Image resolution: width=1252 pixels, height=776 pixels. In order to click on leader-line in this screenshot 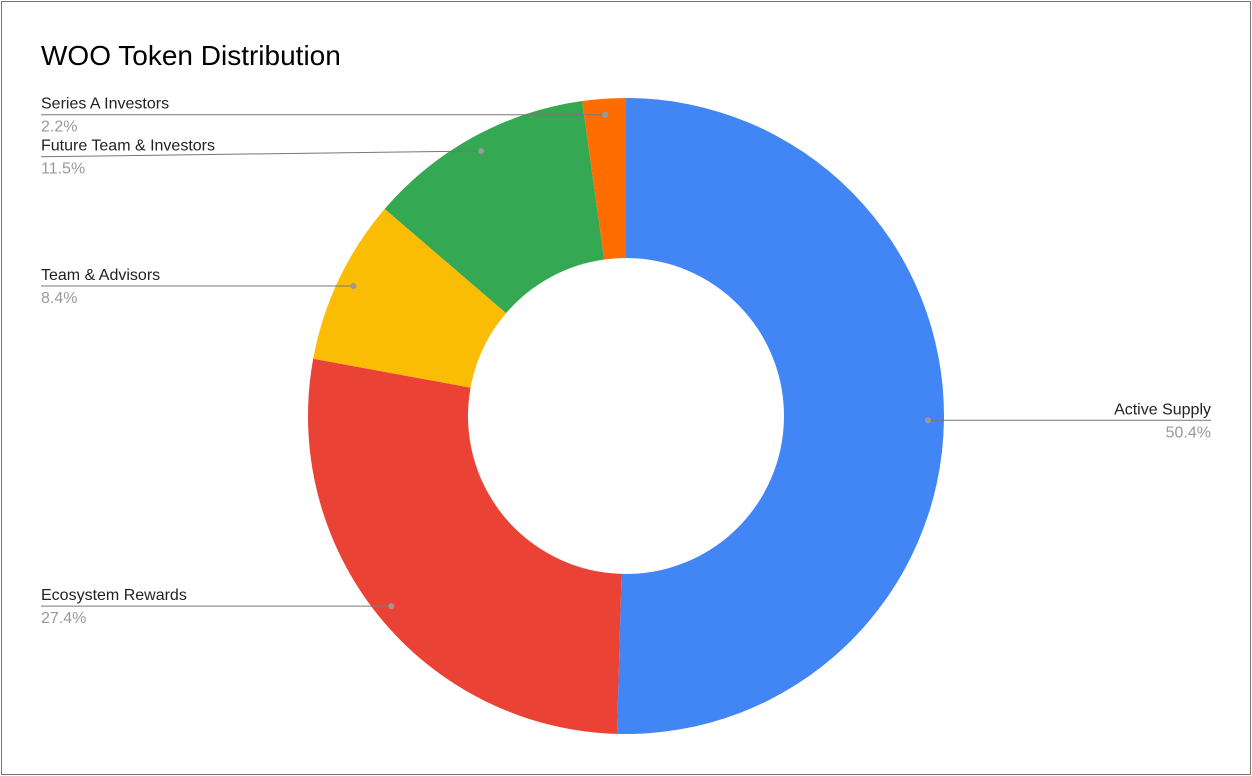, I will do `click(261, 154)`.